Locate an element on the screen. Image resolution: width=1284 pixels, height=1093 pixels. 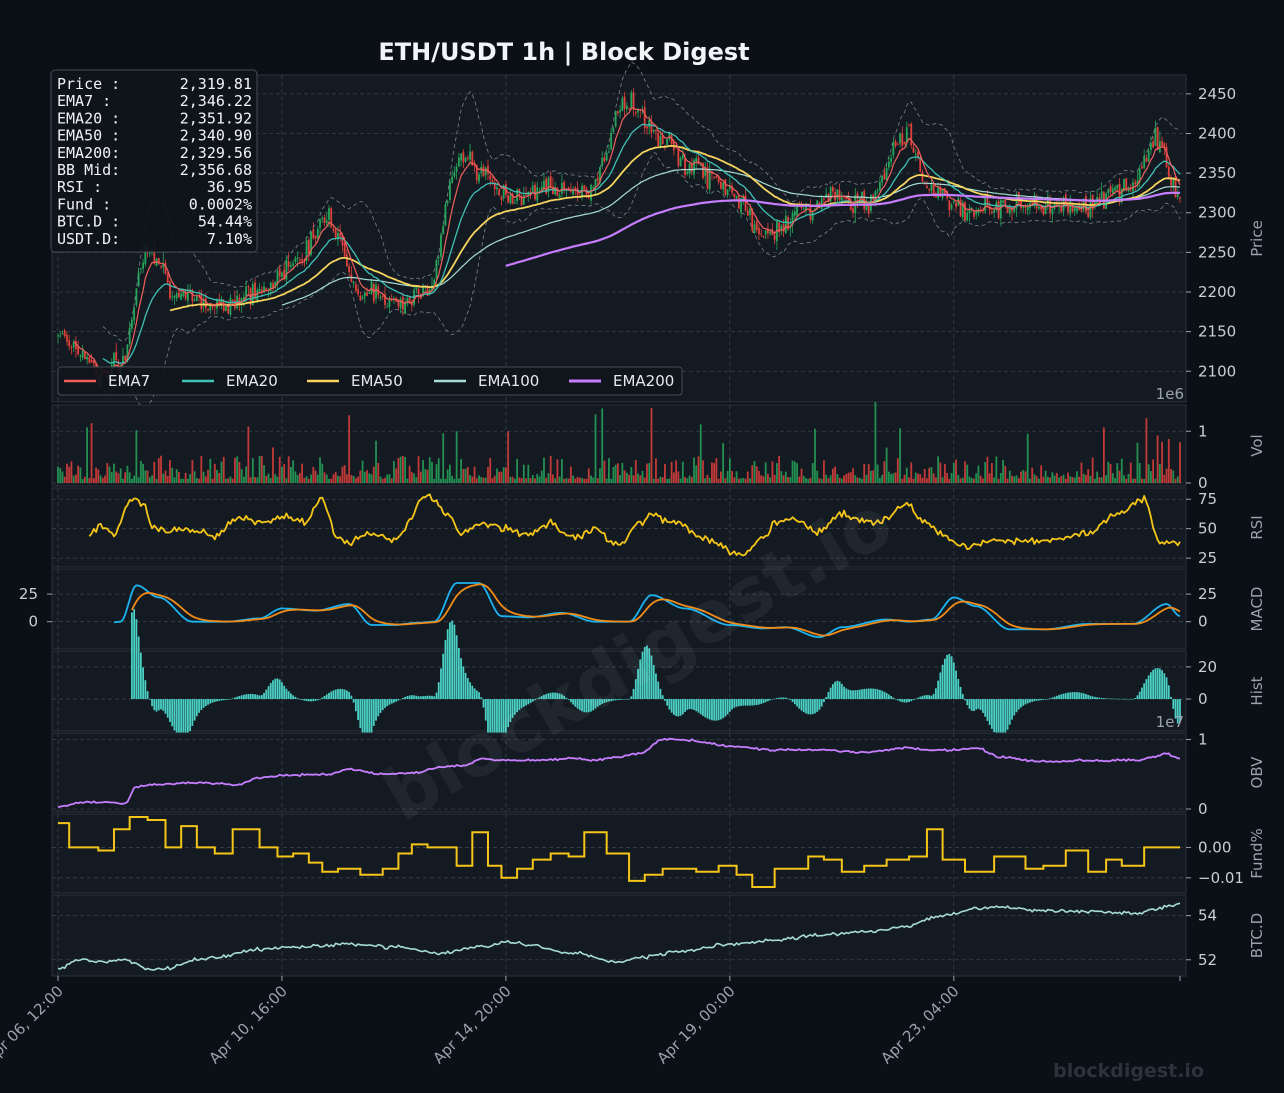
ylabel-macd: MACD is located at coordinates (1257, 609).